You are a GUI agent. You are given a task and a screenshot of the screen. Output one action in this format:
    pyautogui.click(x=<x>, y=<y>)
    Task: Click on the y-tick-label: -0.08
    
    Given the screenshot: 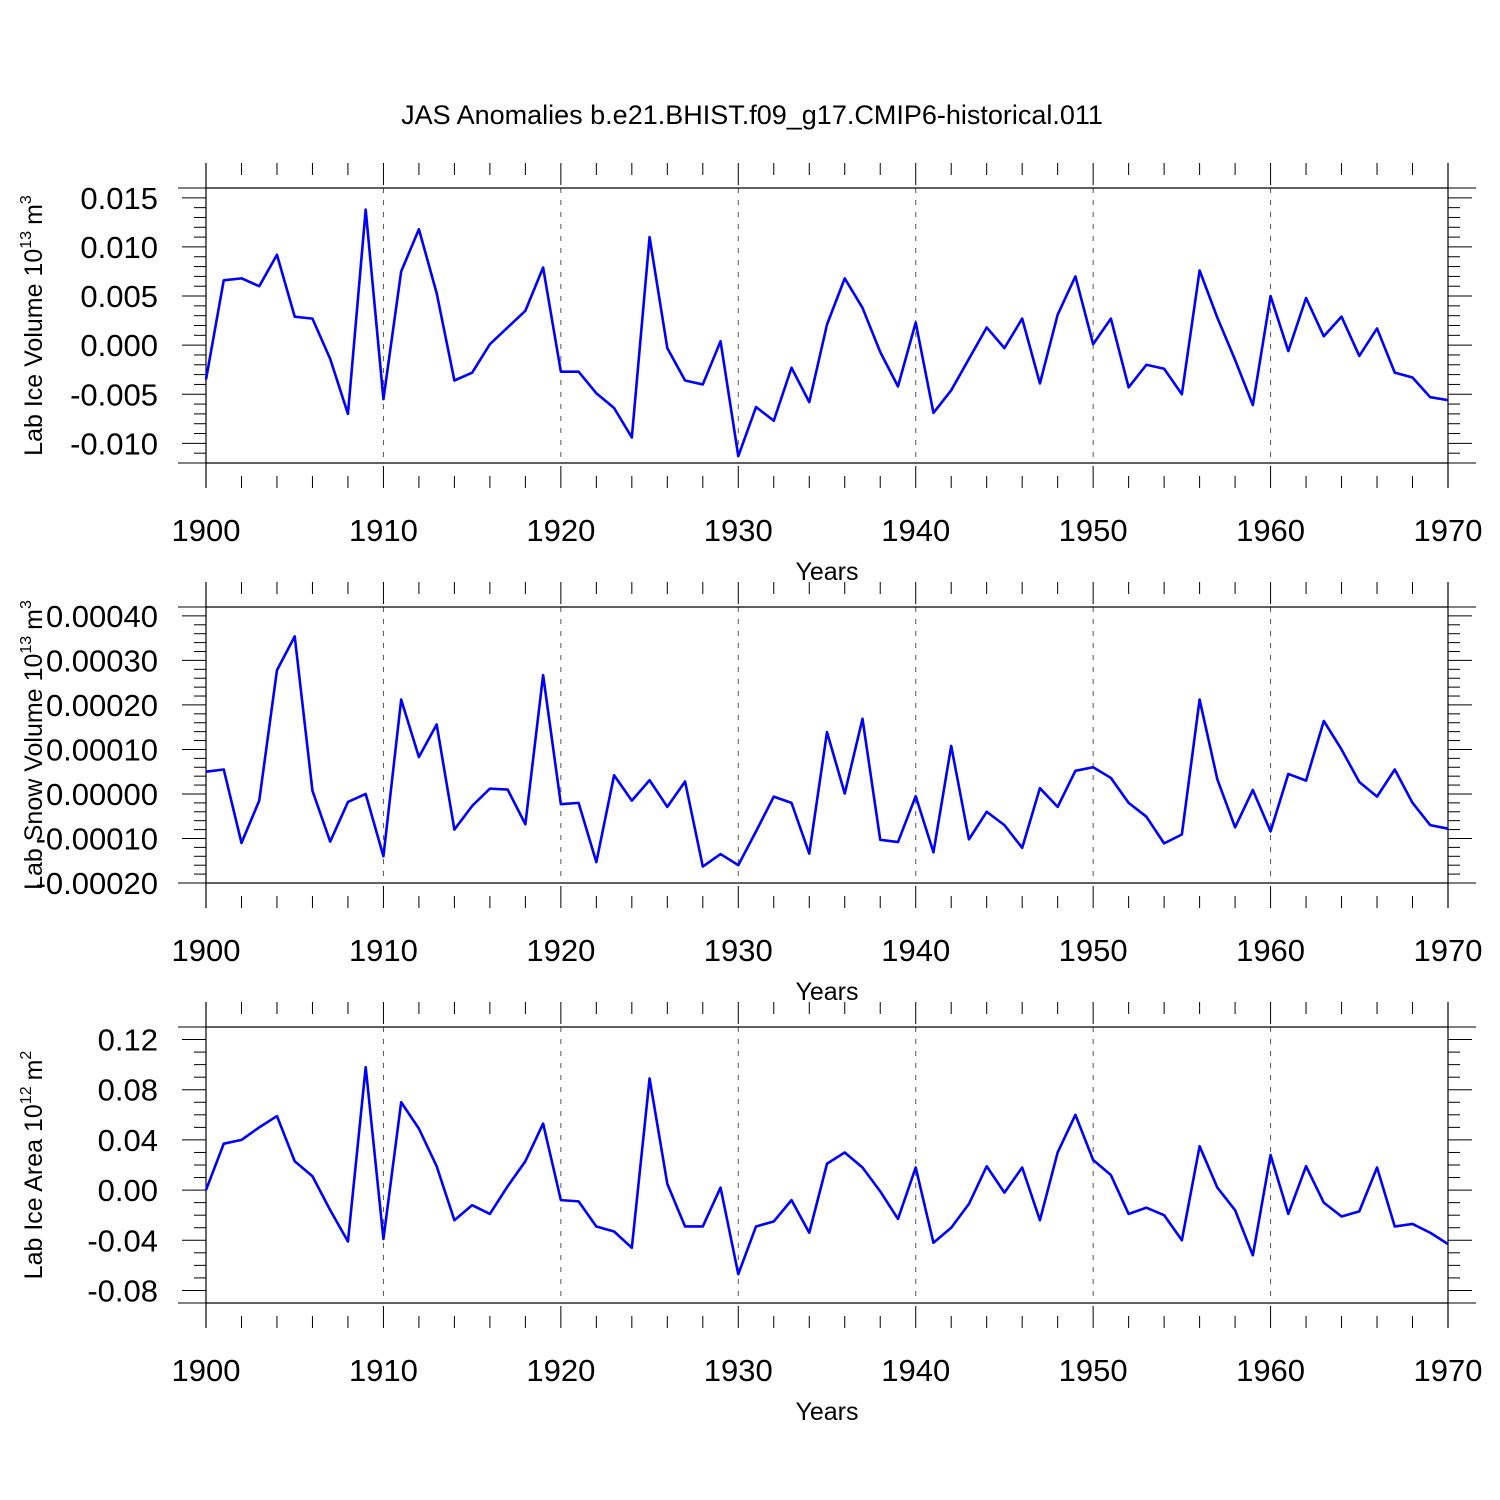 What is the action you would take?
    pyautogui.click(x=122, y=1290)
    